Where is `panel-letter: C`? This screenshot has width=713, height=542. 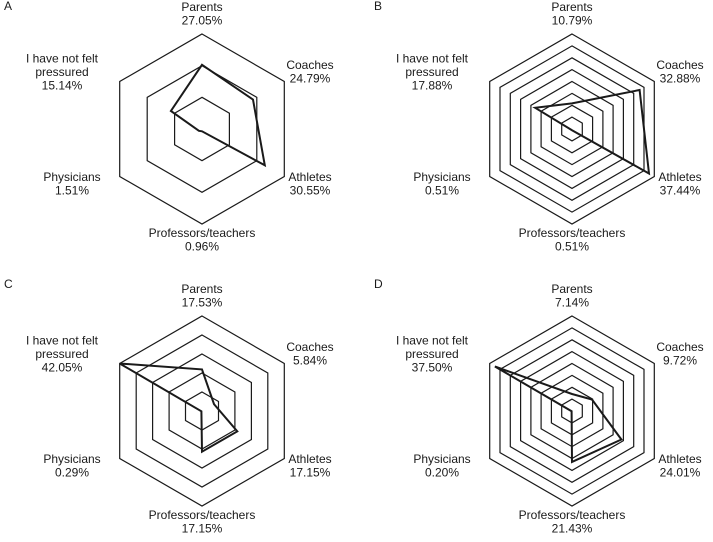
panel-letter: C is located at coordinates (8, 284).